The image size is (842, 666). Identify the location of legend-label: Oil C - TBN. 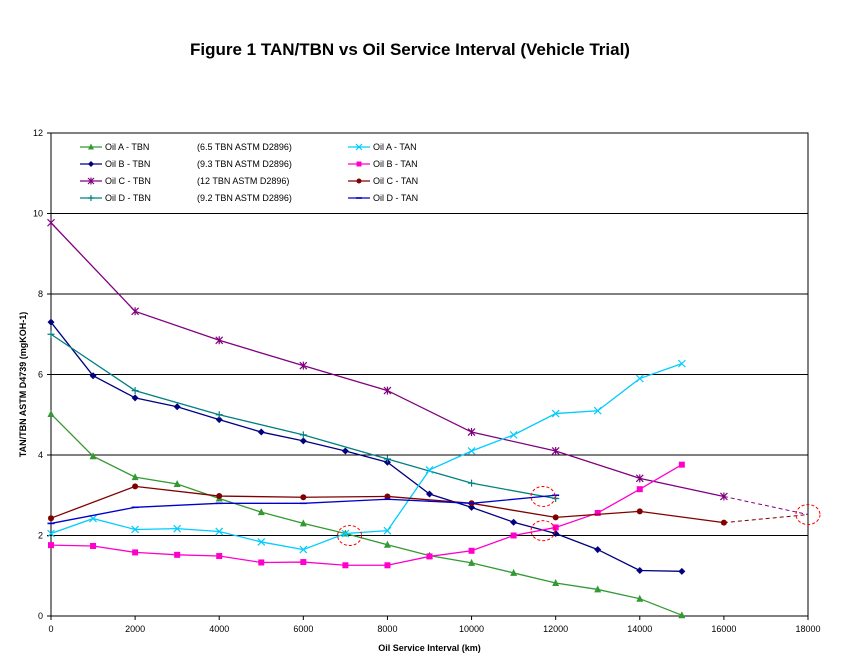
(128, 181).